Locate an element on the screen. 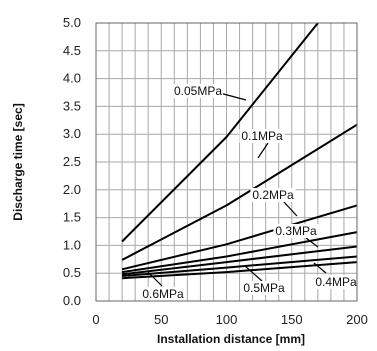 Image resolution: width=377 pixels, height=351 pixels. y-tick-label: 3.0 is located at coordinates (72, 133).